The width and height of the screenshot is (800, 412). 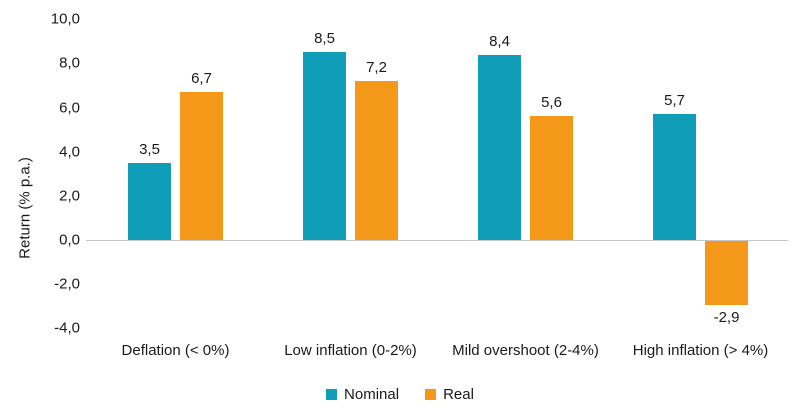 What do you see at coordinates (726, 317) in the screenshot?
I see `bar-value-label: -2,9` at bounding box center [726, 317].